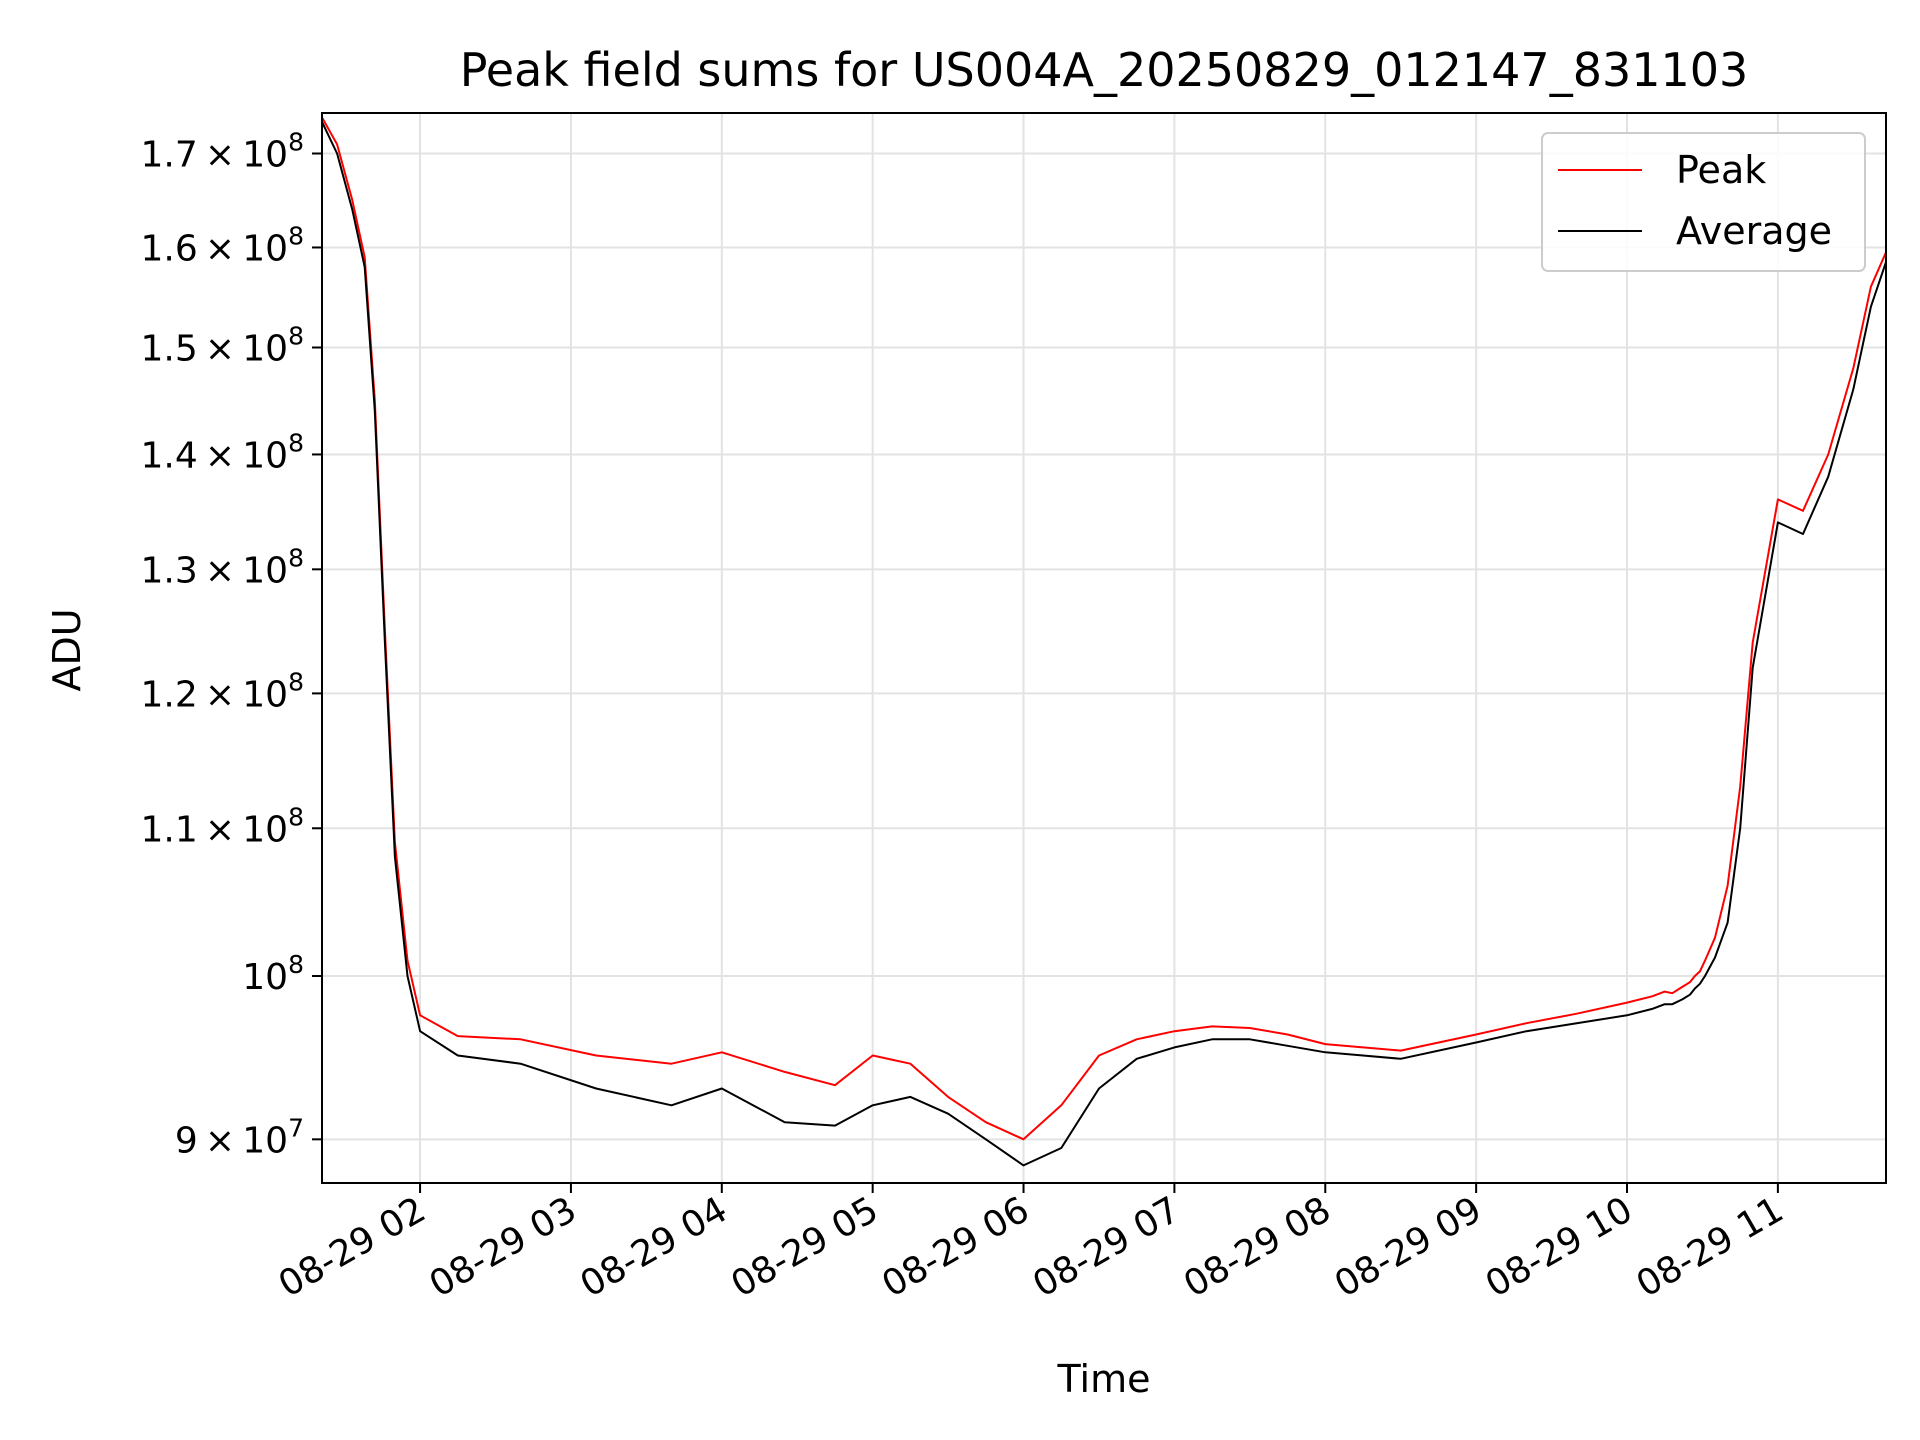  What do you see at coordinates (1754, 231) in the screenshot?
I see `legend-label-average: Average` at bounding box center [1754, 231].